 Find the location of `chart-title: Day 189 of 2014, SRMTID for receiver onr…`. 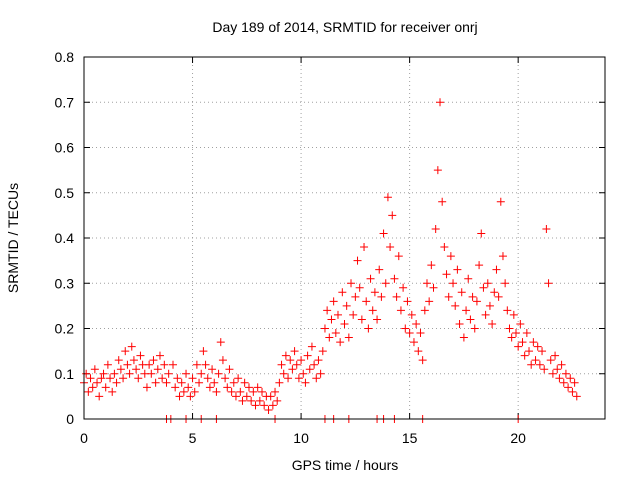

chart-title: Day 189 of 2014, SRMTID for receiver onr… is located at coordinates (344, 27).